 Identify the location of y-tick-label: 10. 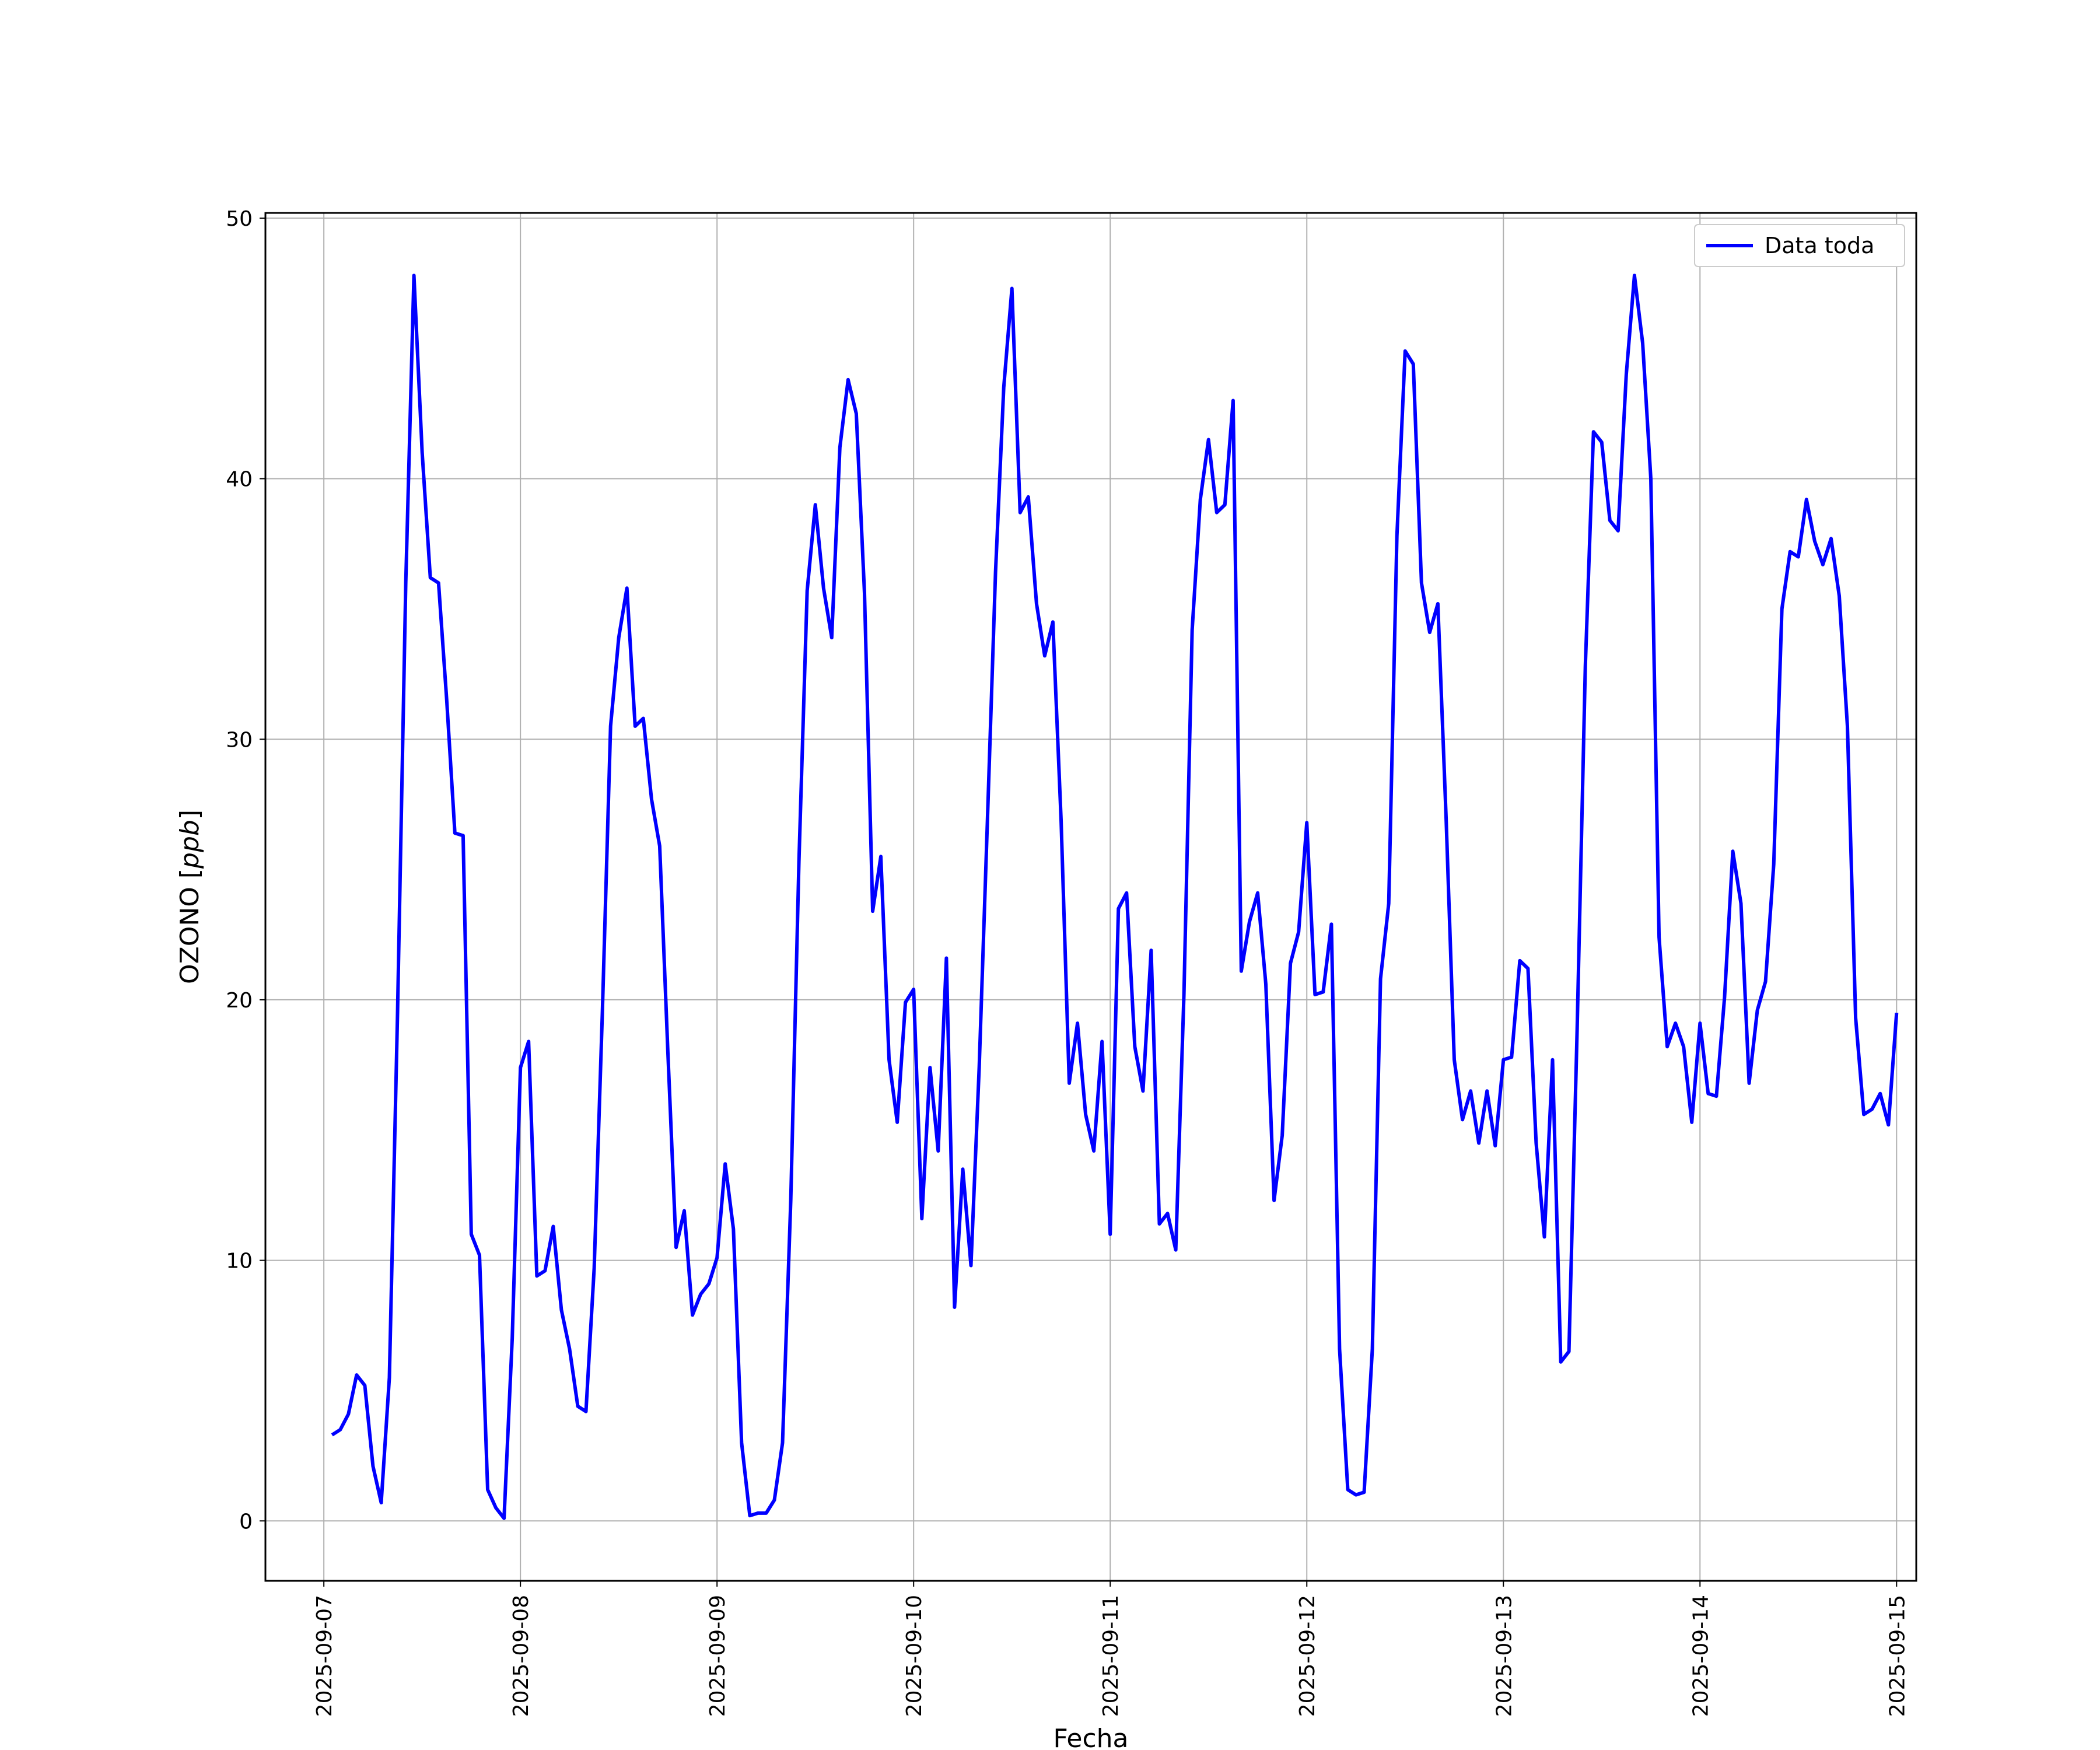
(239, 1261).